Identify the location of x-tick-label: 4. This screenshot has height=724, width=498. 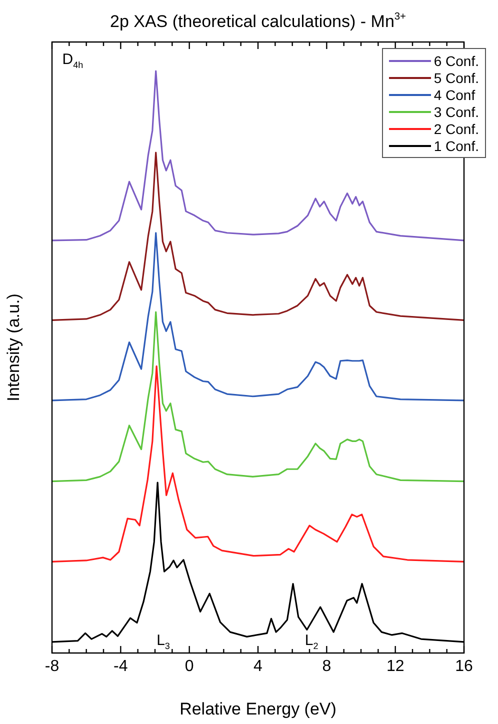
(258, 667).